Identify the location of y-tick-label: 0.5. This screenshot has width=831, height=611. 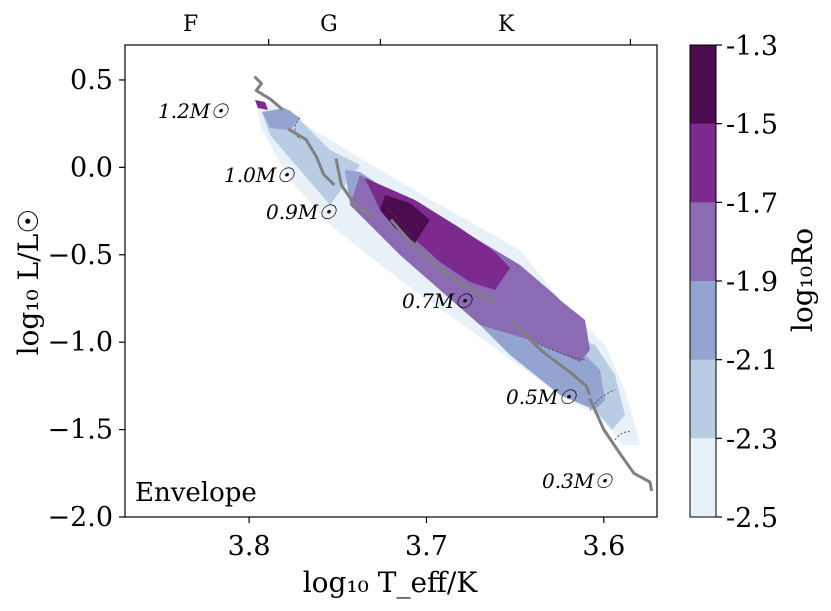
(91, 80).